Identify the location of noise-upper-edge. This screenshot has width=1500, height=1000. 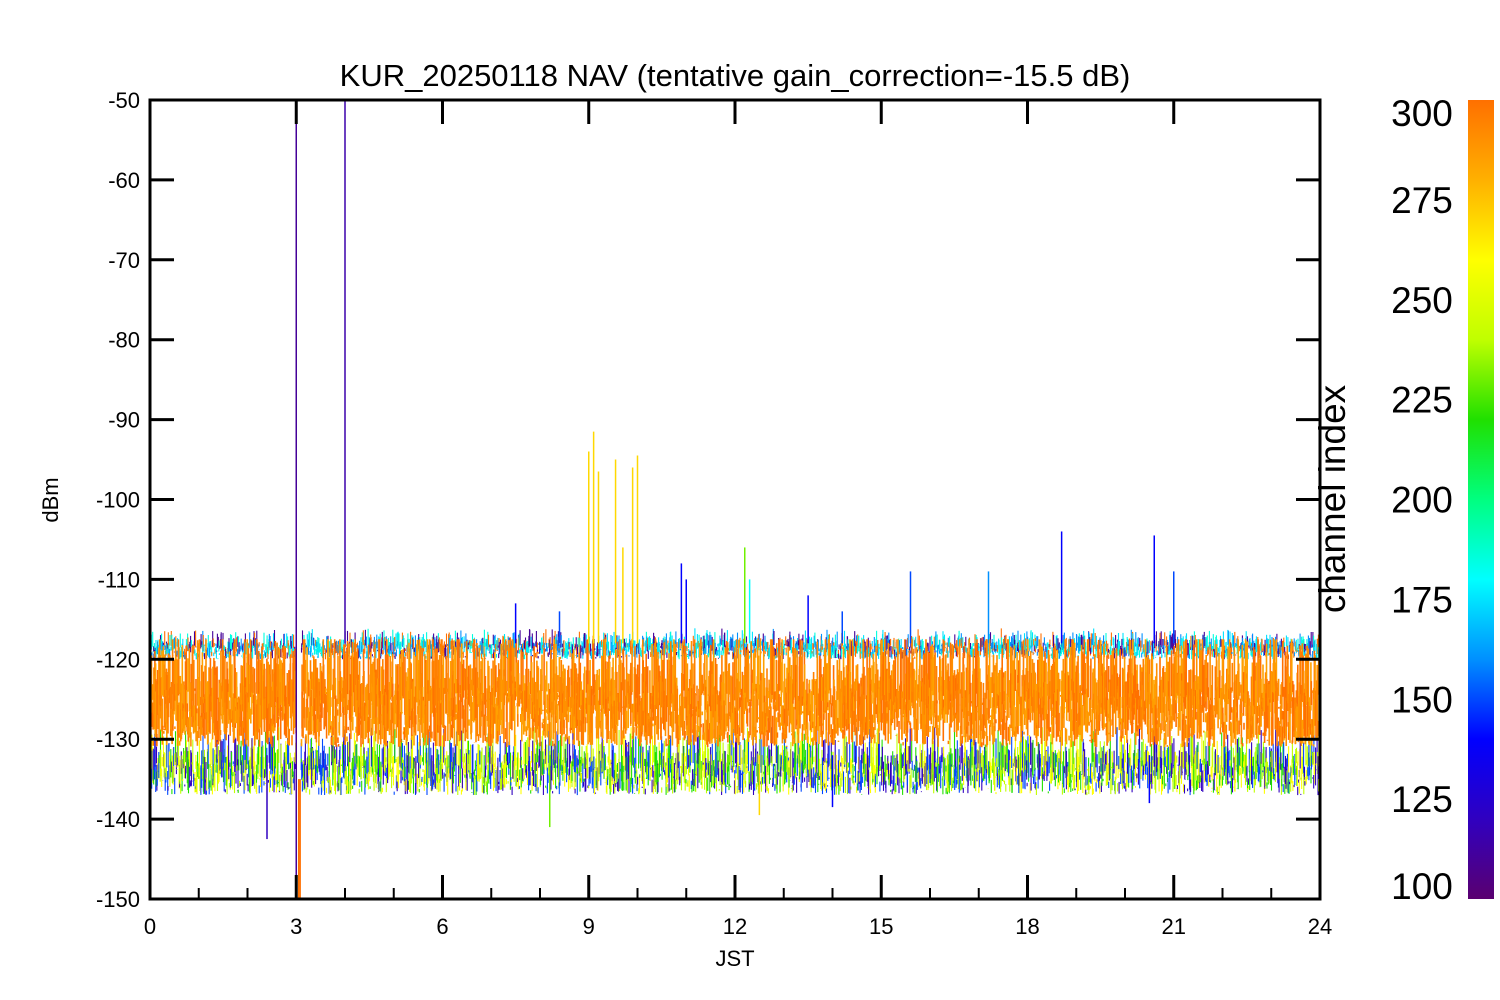
(735, 644).